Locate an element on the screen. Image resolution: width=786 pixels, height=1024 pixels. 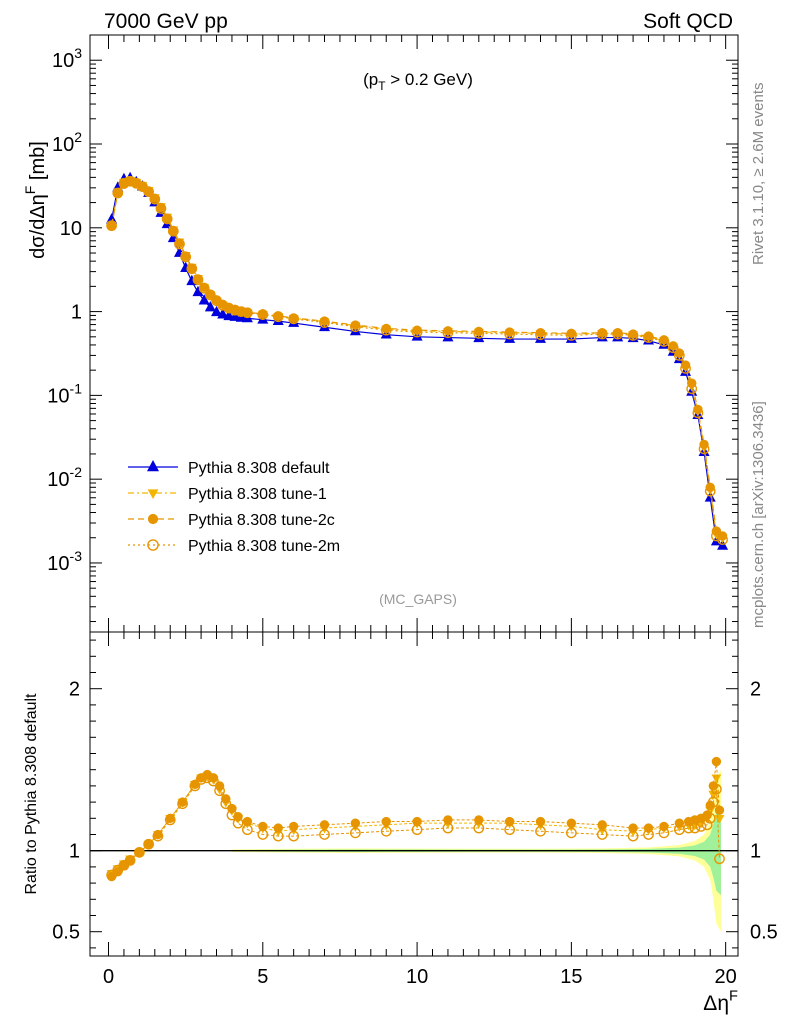
legend-entry: Pythia 8.308 tune-2c is located at coordinates (231, 520).